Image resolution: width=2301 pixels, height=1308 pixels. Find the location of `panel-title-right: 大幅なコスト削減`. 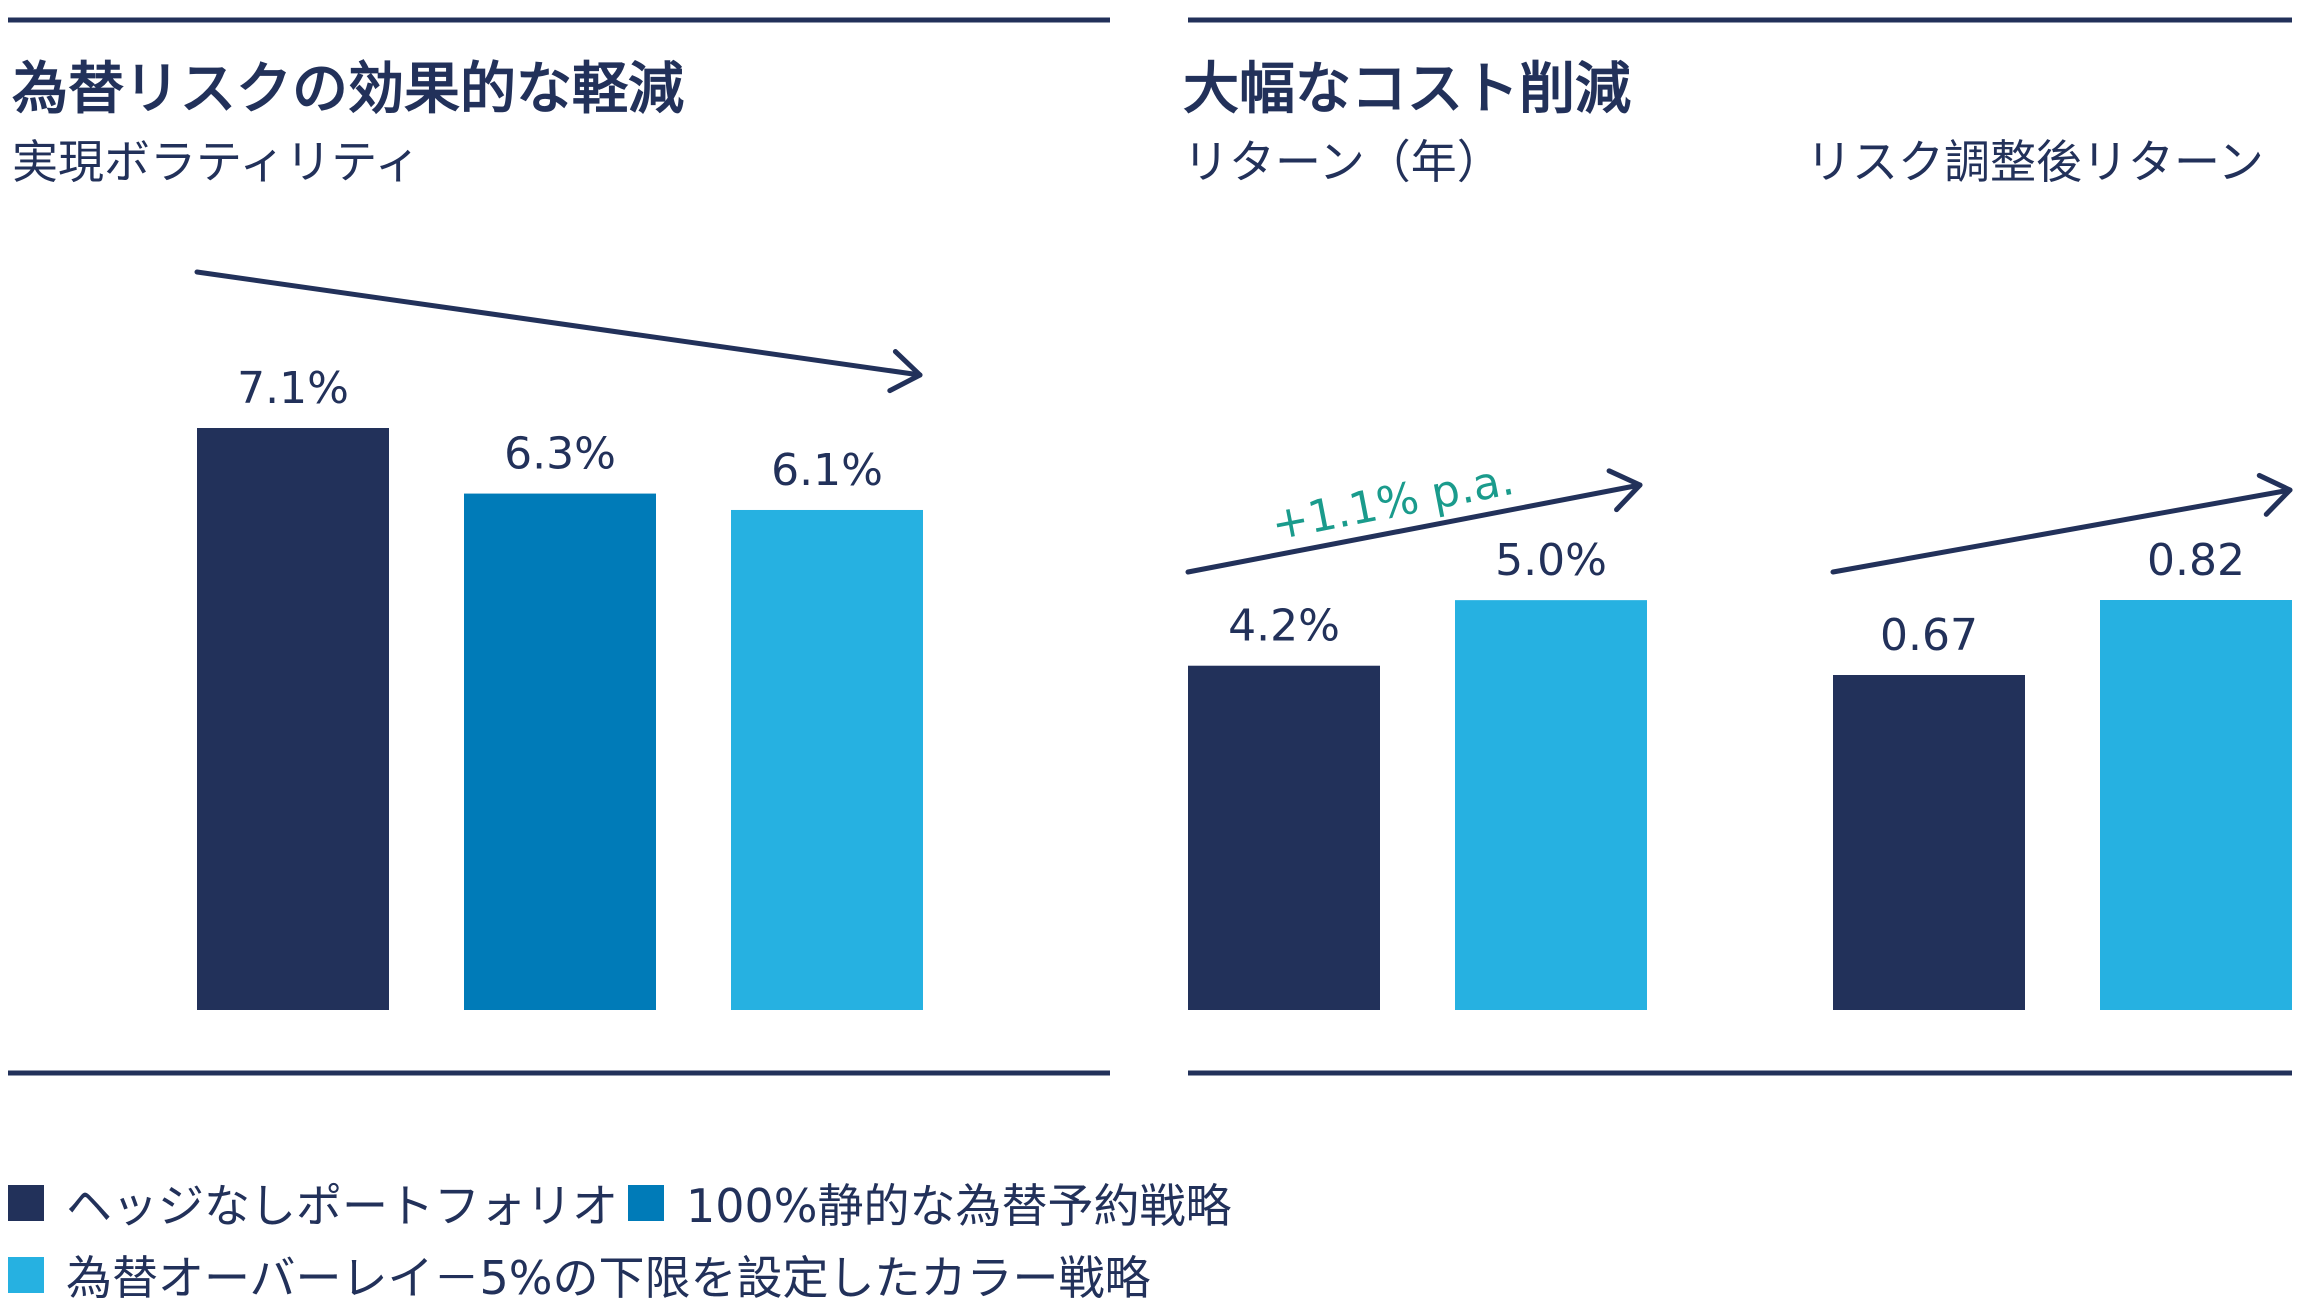

panel-title-right: 大幅なコスト削減 is located at coordinates (1407, 89).